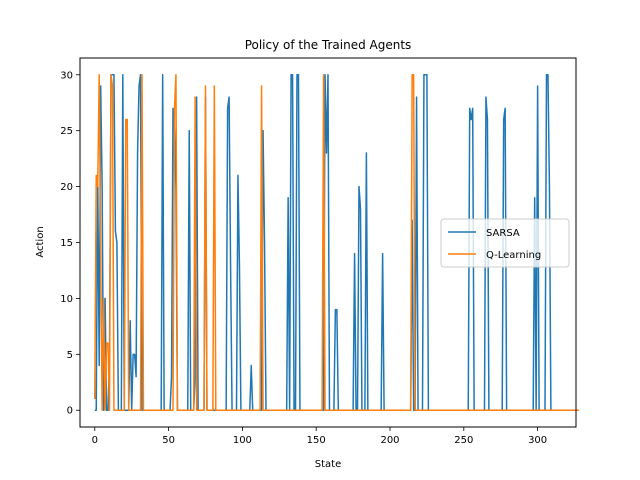  Describe the element at coordinates (168, 440) in the screenshot. I see `x-tick-label: 50` at that location.